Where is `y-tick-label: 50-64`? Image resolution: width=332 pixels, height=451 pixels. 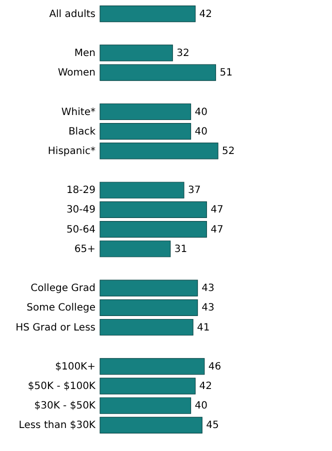 y-tick-label: 50-64 is located at coordinates (81, 230).